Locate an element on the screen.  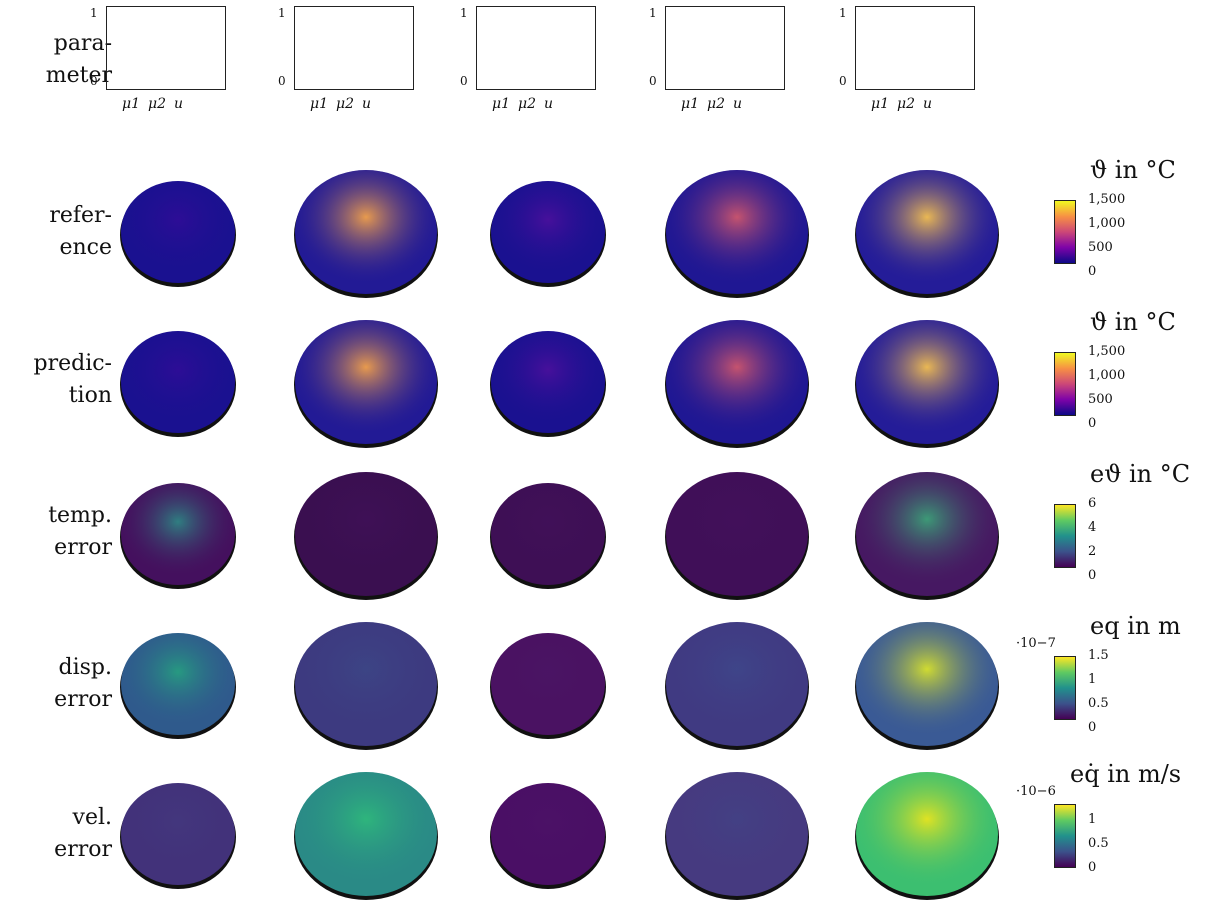
row-label-velocity-error: vel. error is located at coordinates (83, 833).